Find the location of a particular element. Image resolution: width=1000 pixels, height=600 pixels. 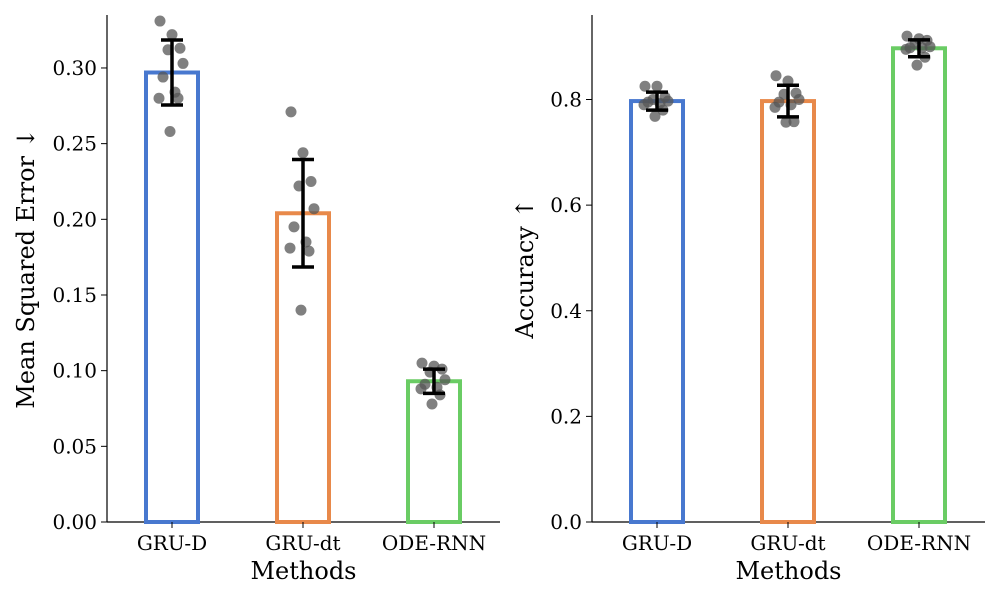

y-axis-label: Accuracy ↑ is located at coordinates (525, 268).